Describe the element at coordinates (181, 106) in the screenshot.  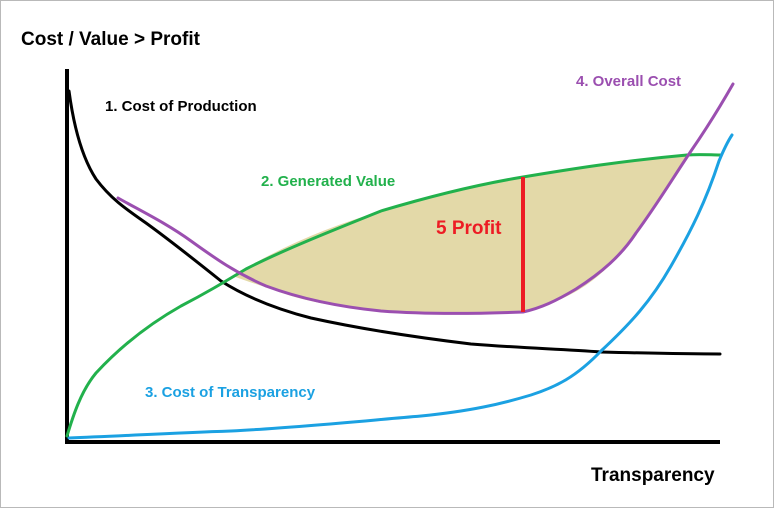
I see `cost-of-production-label: 1. Cost of Production` at that location.